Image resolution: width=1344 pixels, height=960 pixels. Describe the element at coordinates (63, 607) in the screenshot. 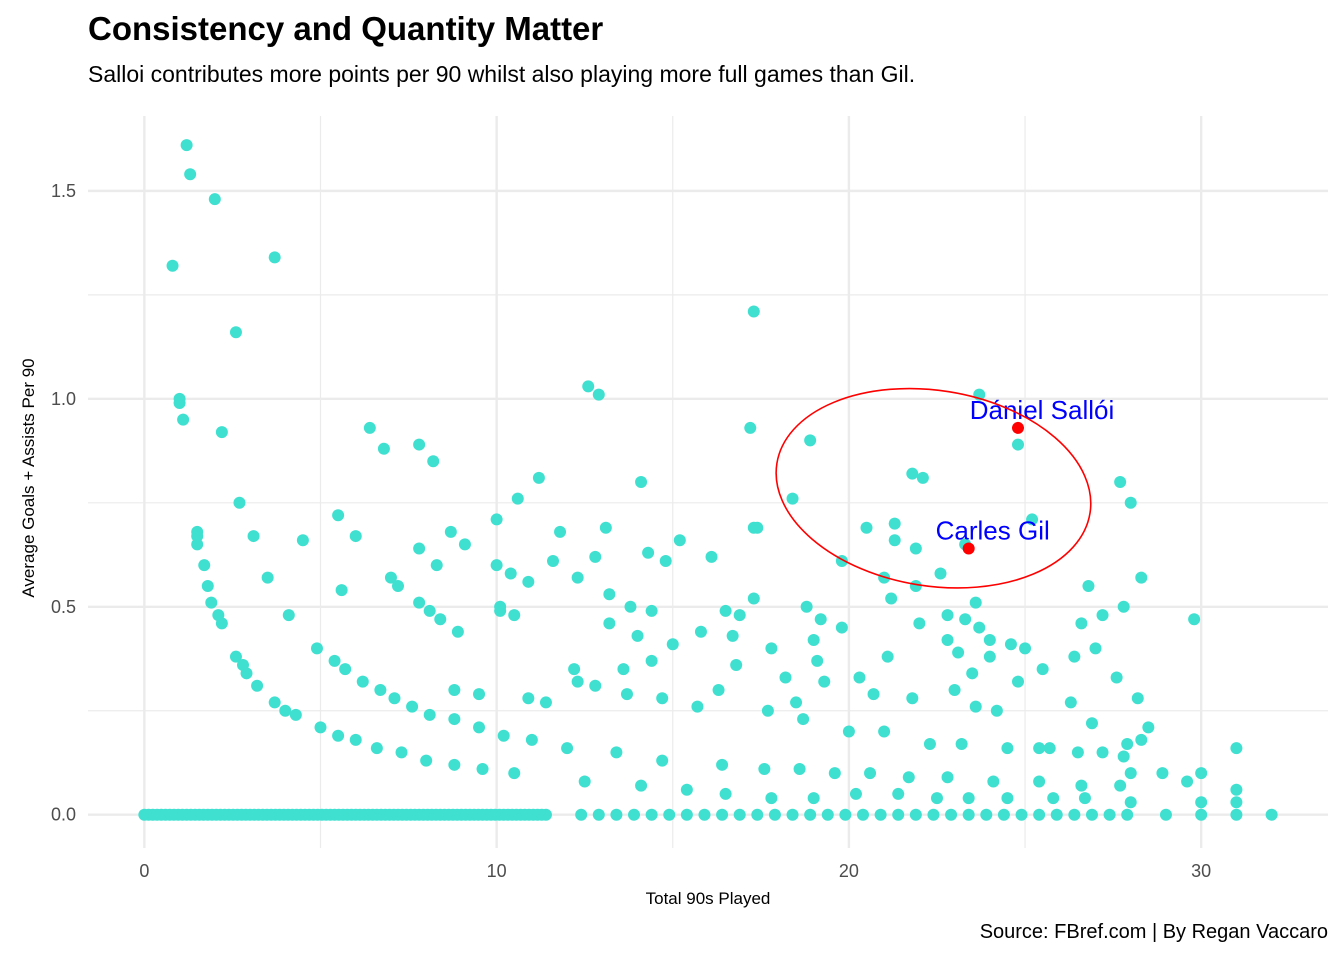

I see `y-tick-label: 0.5` at that location.